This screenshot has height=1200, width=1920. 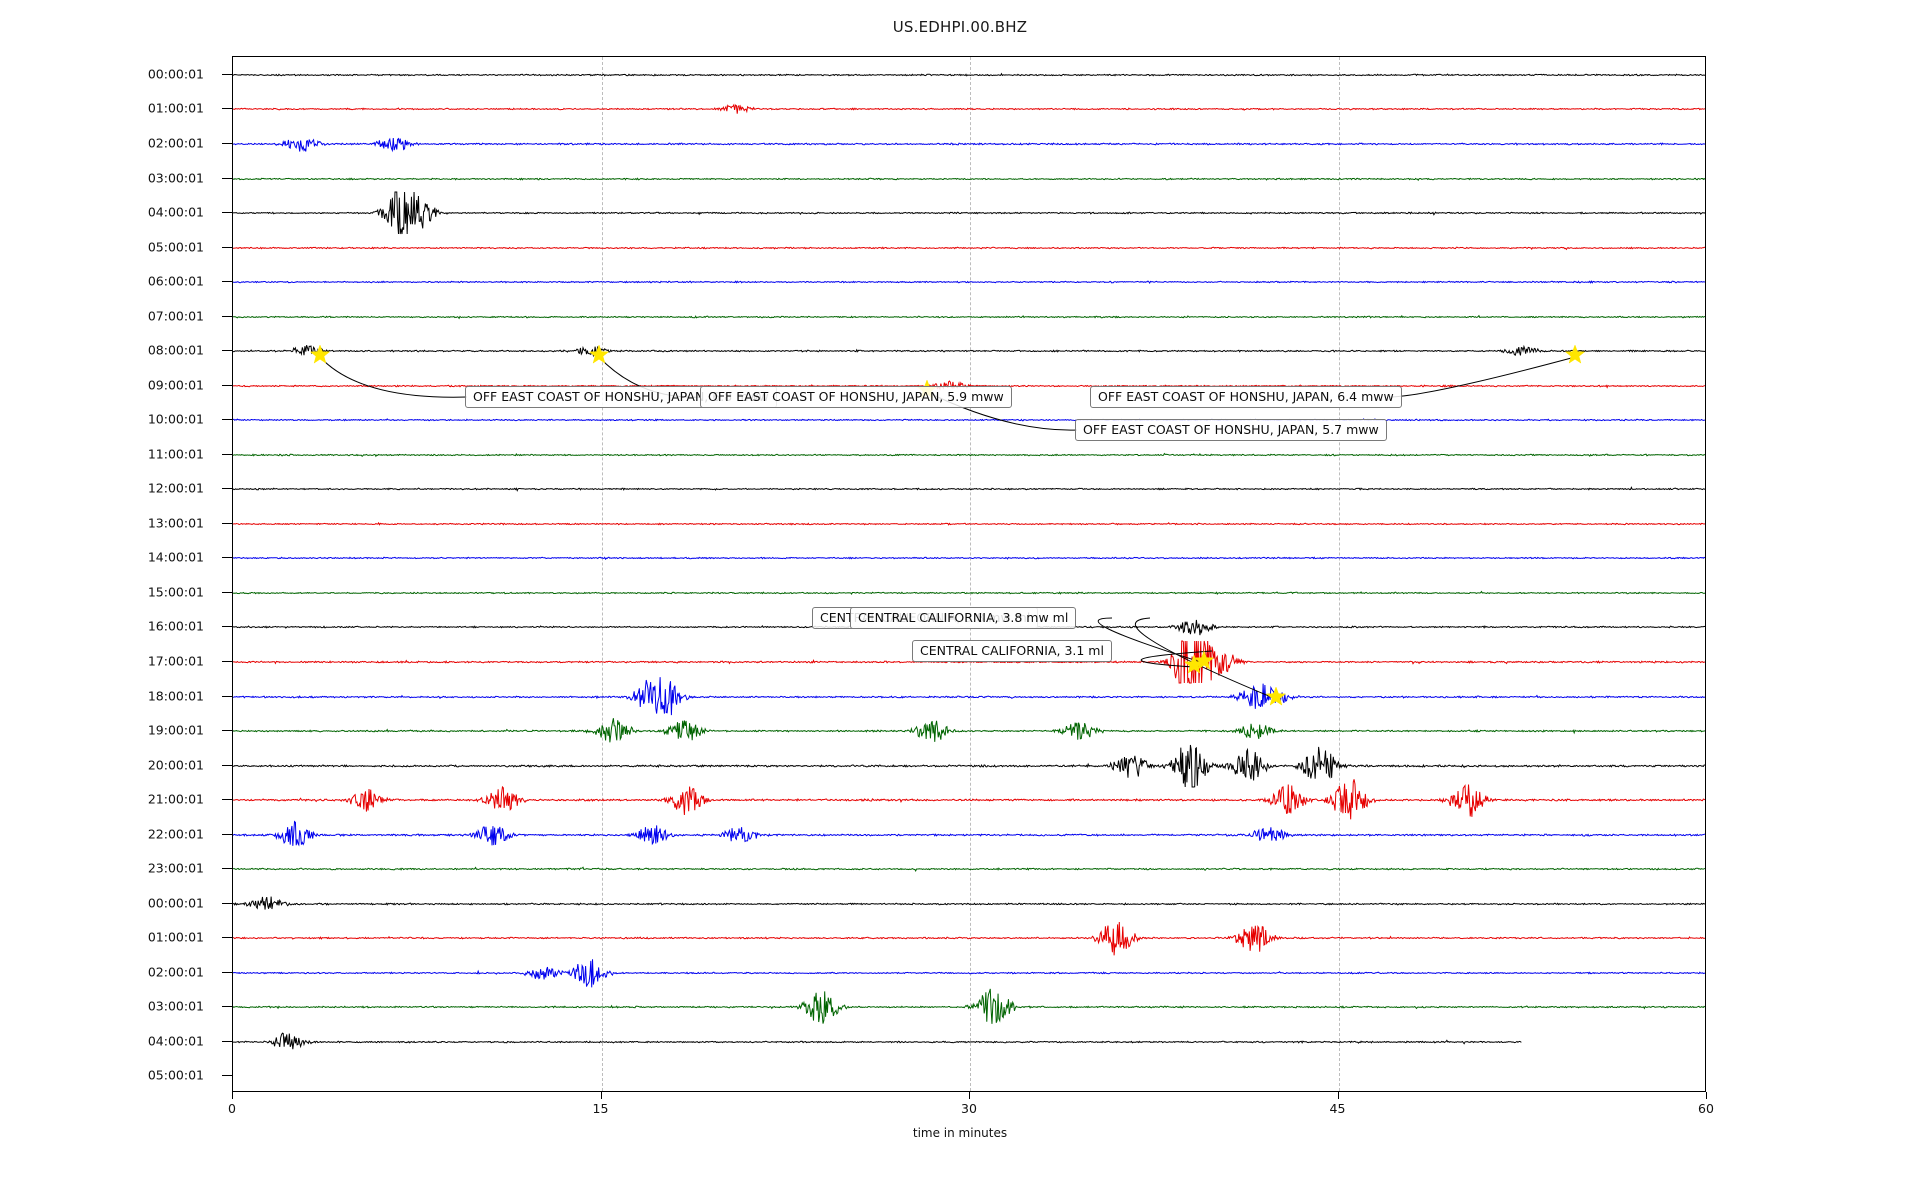 I want to click on y-axis-tick-label: 16:00:01, so click(x=175, y=626).